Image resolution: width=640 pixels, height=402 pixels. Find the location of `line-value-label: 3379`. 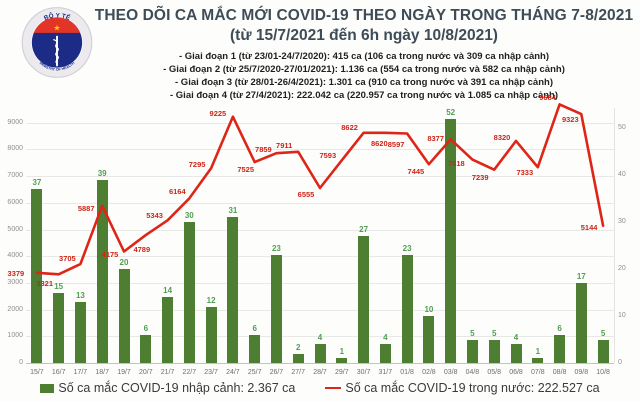

line-value-label: 3379 is located at coordinates (16, 273).